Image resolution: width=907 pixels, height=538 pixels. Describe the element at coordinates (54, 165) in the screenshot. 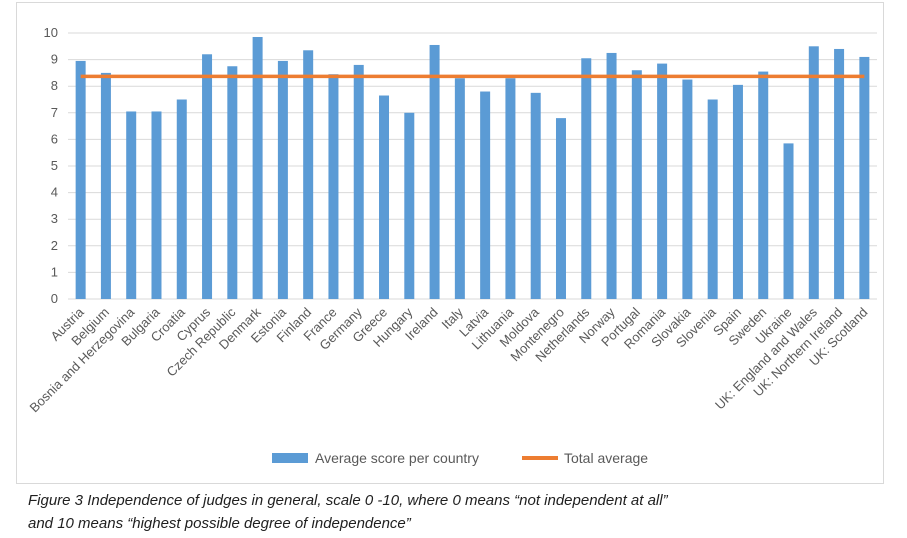

I see `y-tick-label: 5` at that location.